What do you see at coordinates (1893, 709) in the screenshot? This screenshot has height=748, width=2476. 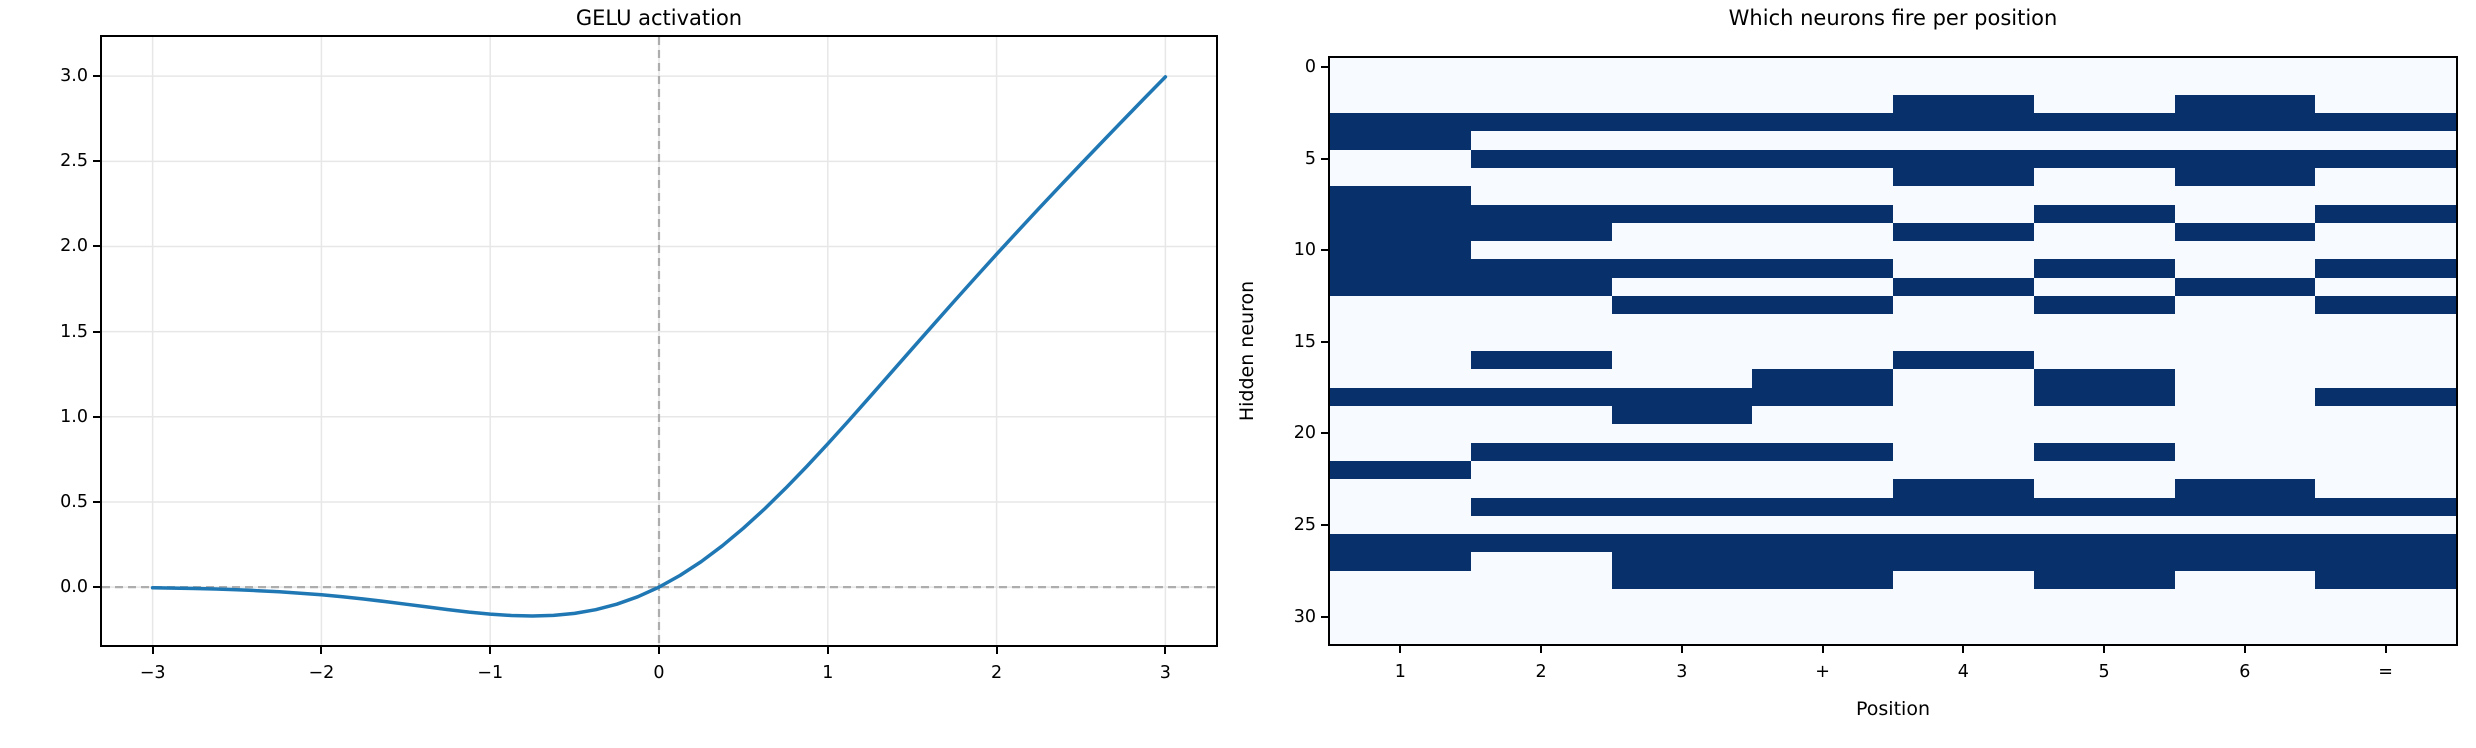 I see `heatmap-x-axis-label: Position` at bounding box center [1893, 709].